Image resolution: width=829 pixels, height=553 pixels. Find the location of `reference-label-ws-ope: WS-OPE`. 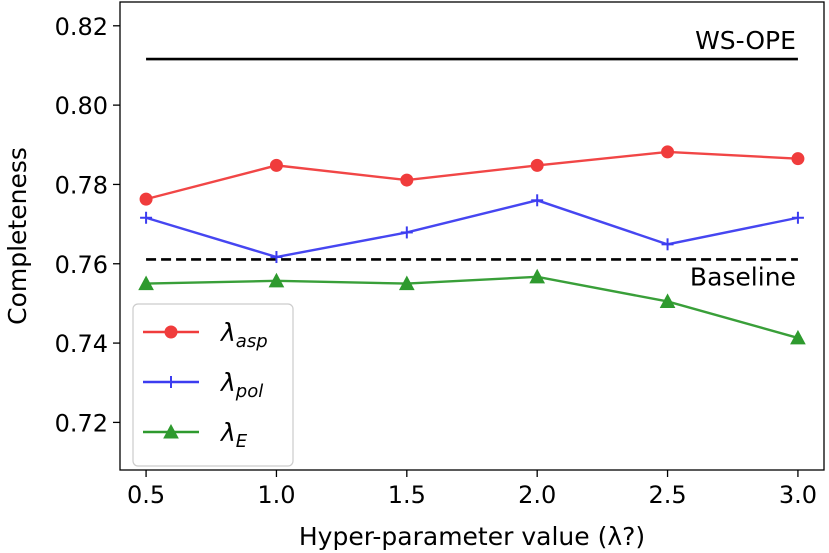

reference-label-ws-ope: WS-OPE is located at coordinates (745, 40).